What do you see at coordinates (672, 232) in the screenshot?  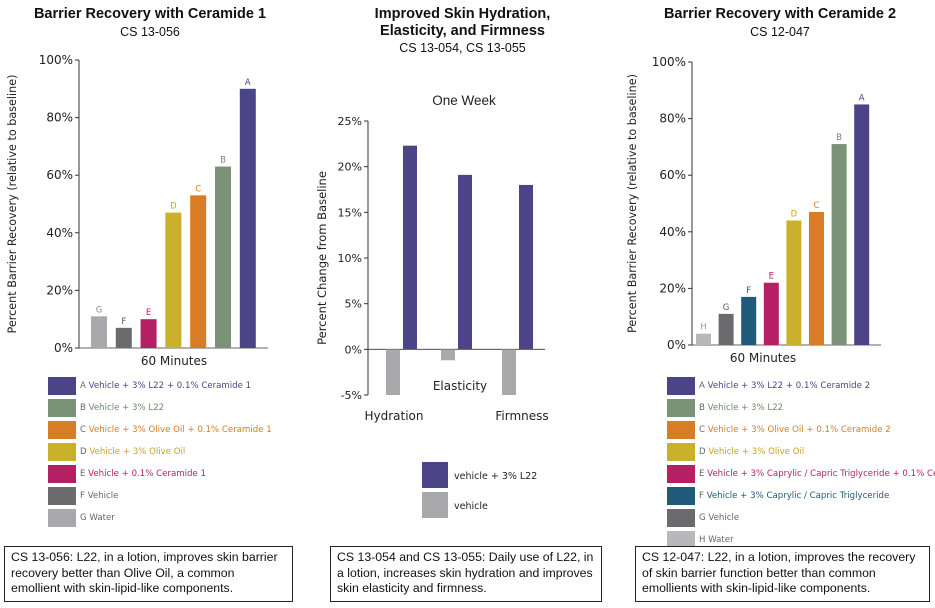 I see `y-tick-label: 40%` at bounding box center [672, 232].